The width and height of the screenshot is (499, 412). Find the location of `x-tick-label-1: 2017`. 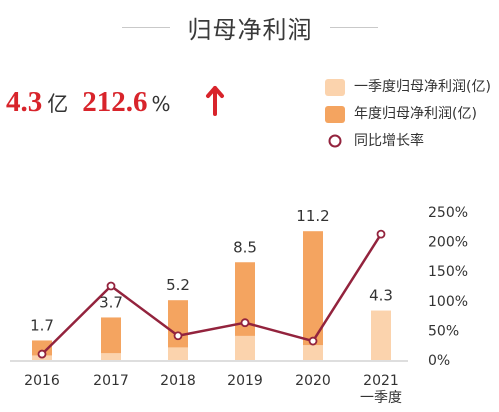

x-tick-label-1: 2017 is located at coordinates (111, 381).